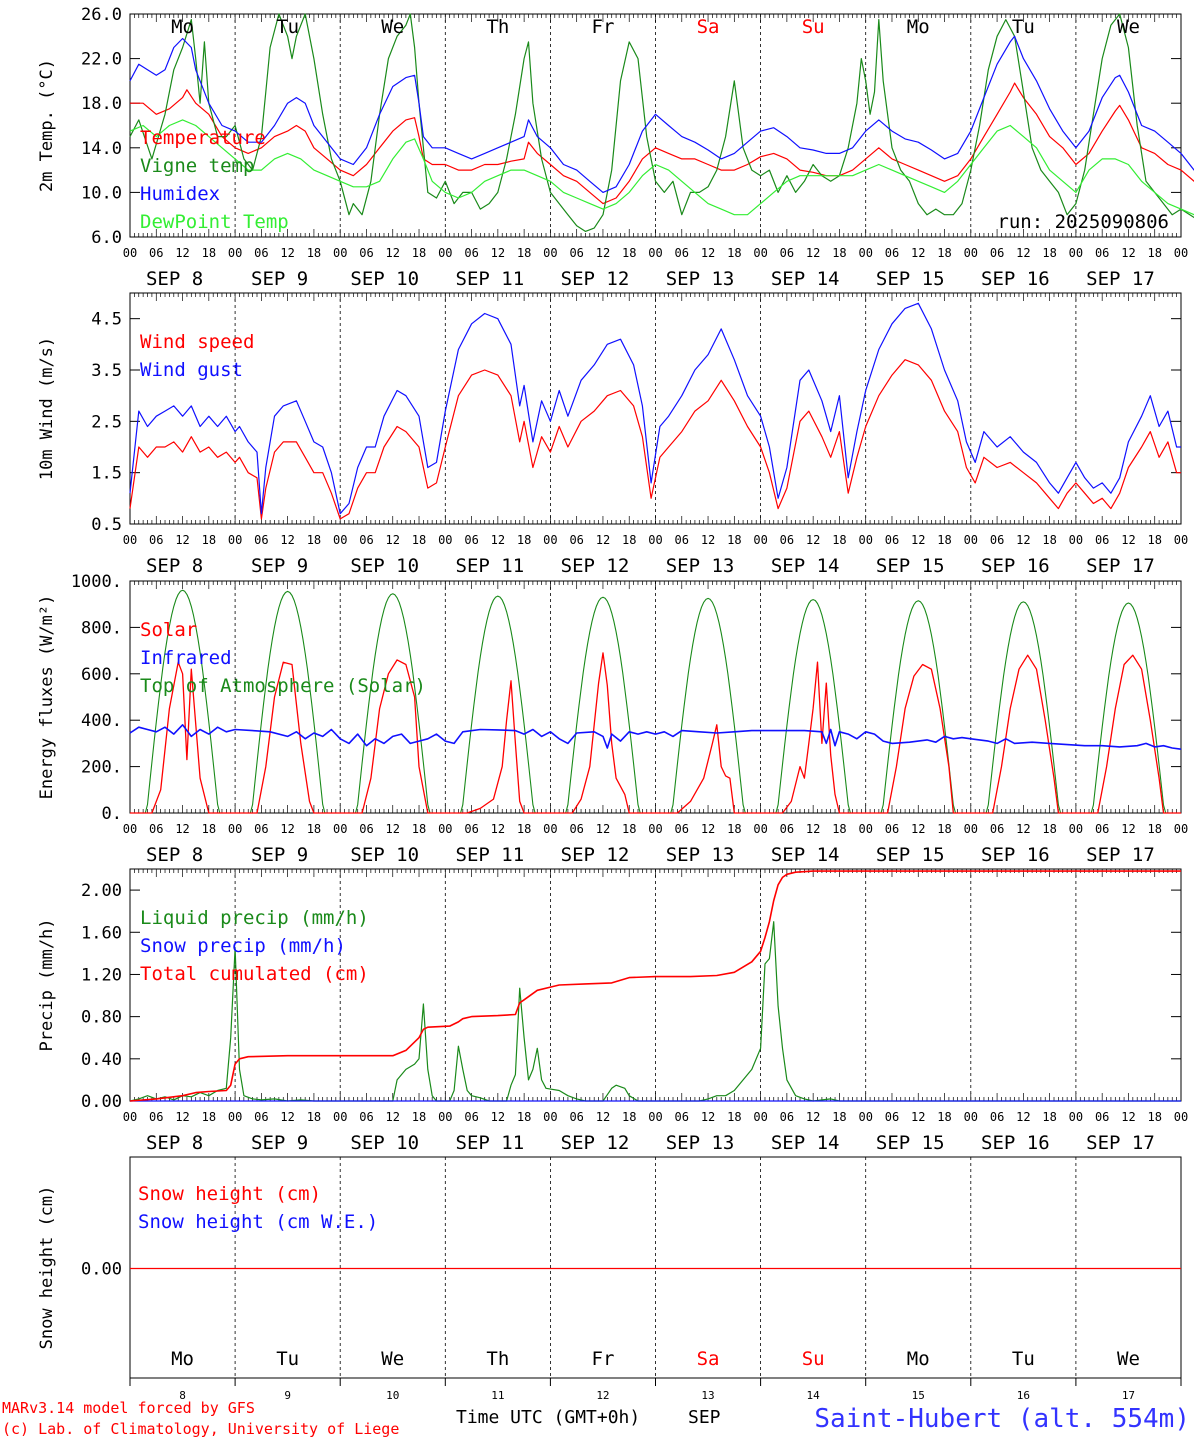 The image size is (1194, 1440). What do you see at coordinates (655, 439) in the screenshot?
I see `series-line-wind-speed` at bounding box center [655, 439].